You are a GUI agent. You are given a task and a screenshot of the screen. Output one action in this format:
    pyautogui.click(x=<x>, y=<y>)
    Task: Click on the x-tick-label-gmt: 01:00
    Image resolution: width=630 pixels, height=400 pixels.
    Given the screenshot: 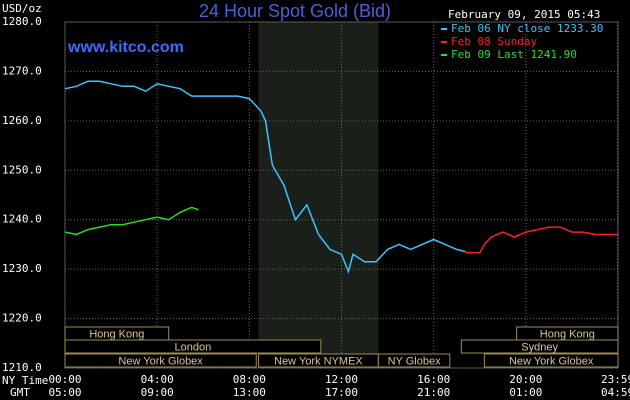 What is the action you would take?
    pyautogui.click(x=525, y=392)
    